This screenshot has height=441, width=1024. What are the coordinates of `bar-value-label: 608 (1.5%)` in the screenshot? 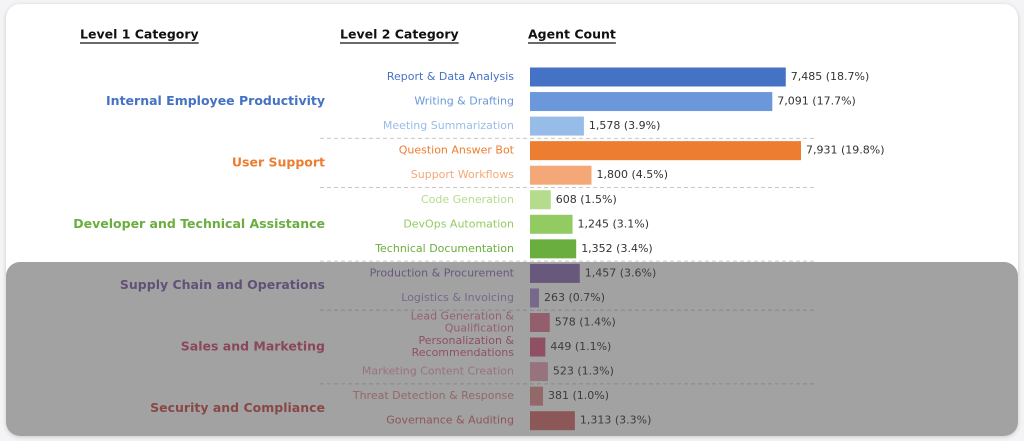 It's located at (586, 199).